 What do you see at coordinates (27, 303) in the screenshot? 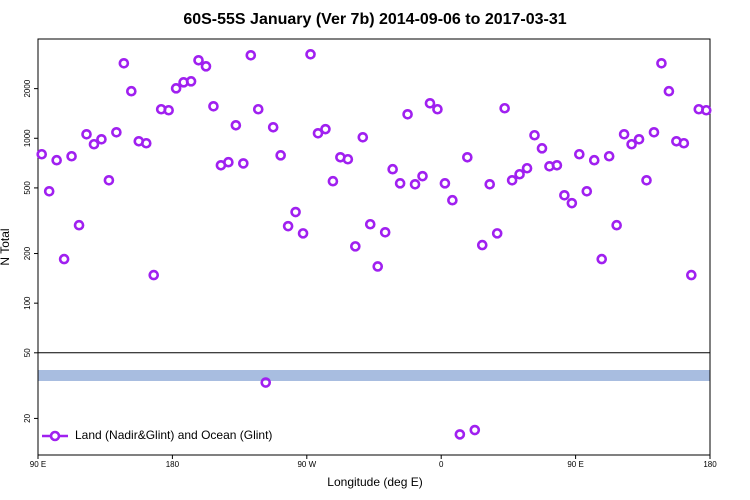
I see `y-tick-label: 100` at bounding box center [27, 303].